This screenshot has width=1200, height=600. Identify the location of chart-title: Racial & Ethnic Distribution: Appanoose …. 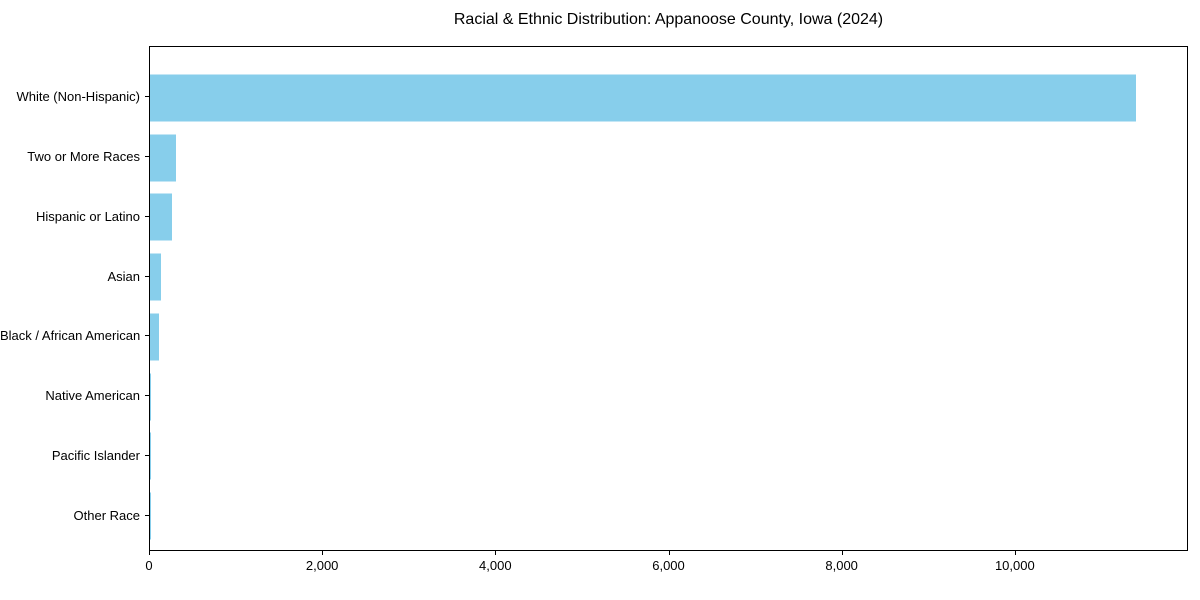
(668, 19).